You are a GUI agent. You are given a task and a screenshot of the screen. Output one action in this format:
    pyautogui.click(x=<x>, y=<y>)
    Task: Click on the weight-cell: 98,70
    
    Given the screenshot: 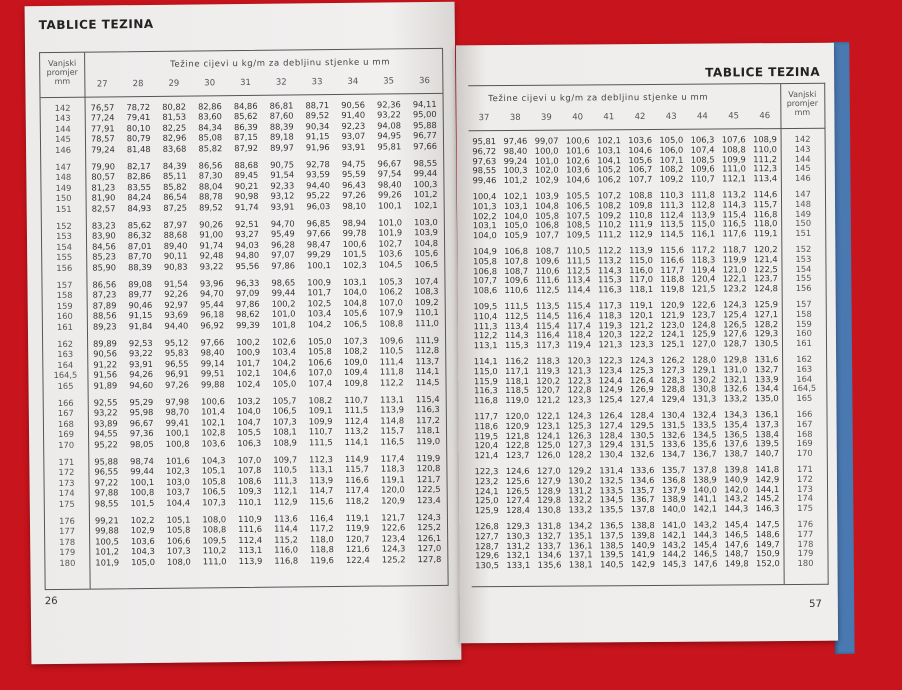 What is the action you would take?
    pyautogui.click(x=177, y=412)
    